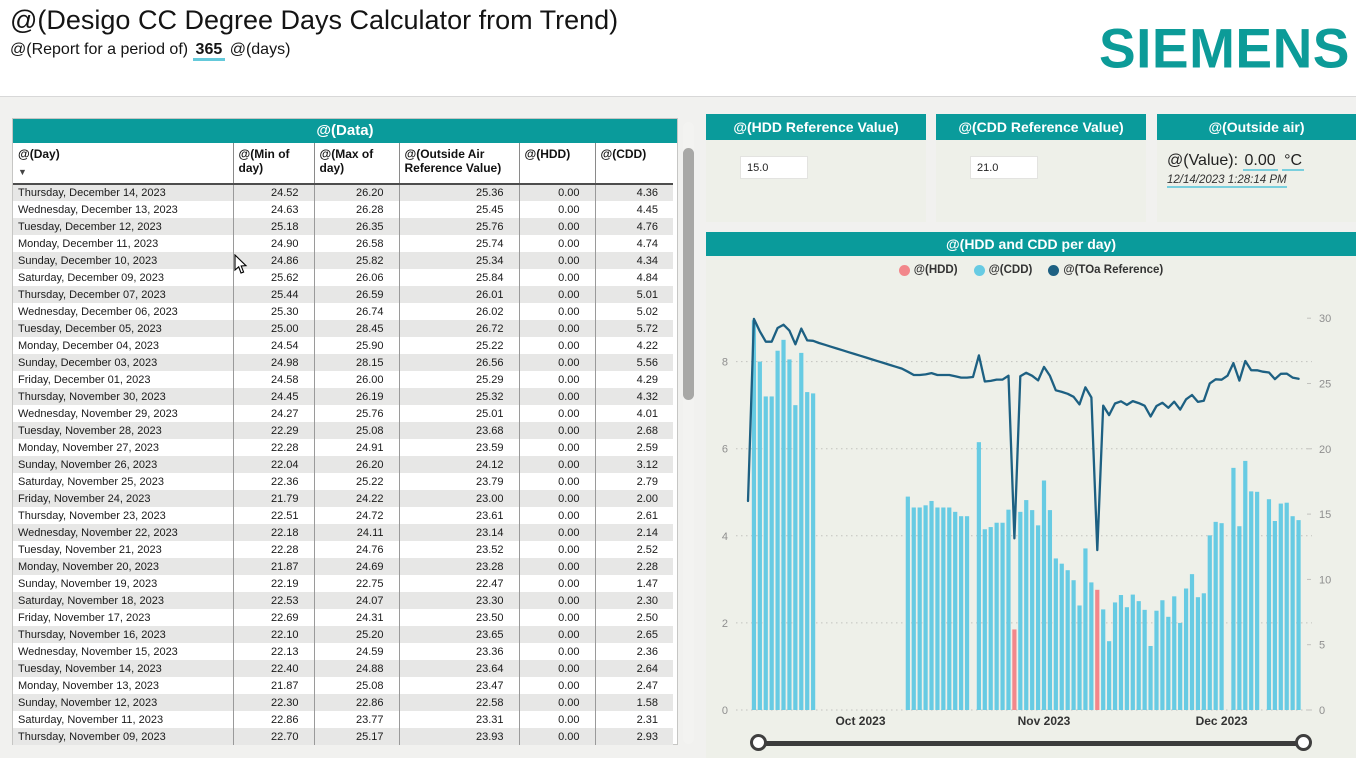 Image resolution: width=1356 pixels, height=758 pixels. What do you see at coordinates (1325, 385) in the screenshot?
I see `svg-text: 25` at bounding box center [1325, 385].